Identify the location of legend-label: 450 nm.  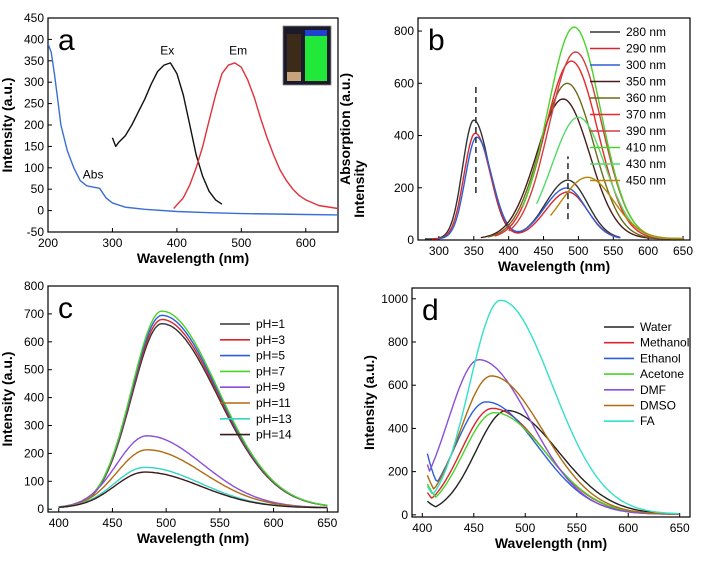
(646, 181).